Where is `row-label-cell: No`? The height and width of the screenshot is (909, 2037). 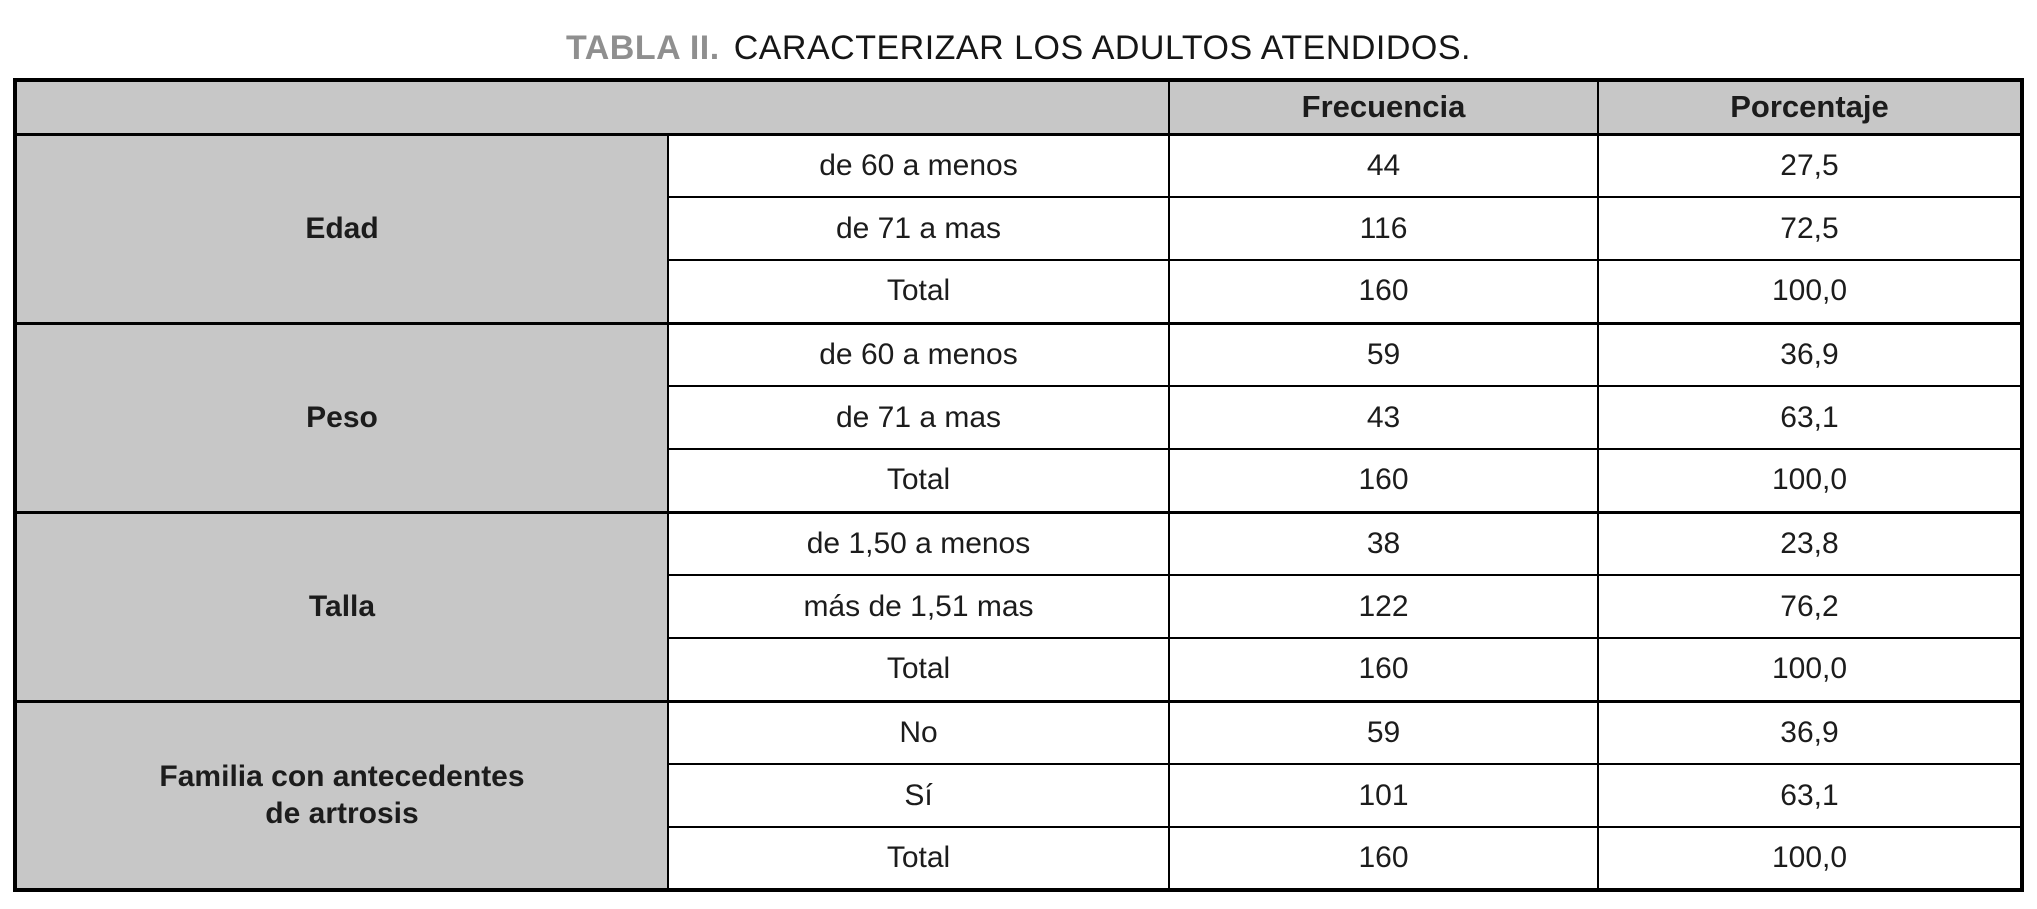
row-label-cell: No is located at coordinates (918, 732).